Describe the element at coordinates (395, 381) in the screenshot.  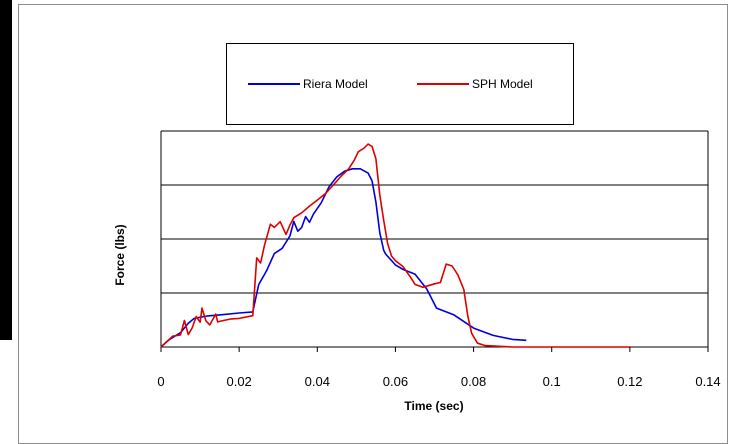
I see `x-tick-label-3: 0.06` at that location.